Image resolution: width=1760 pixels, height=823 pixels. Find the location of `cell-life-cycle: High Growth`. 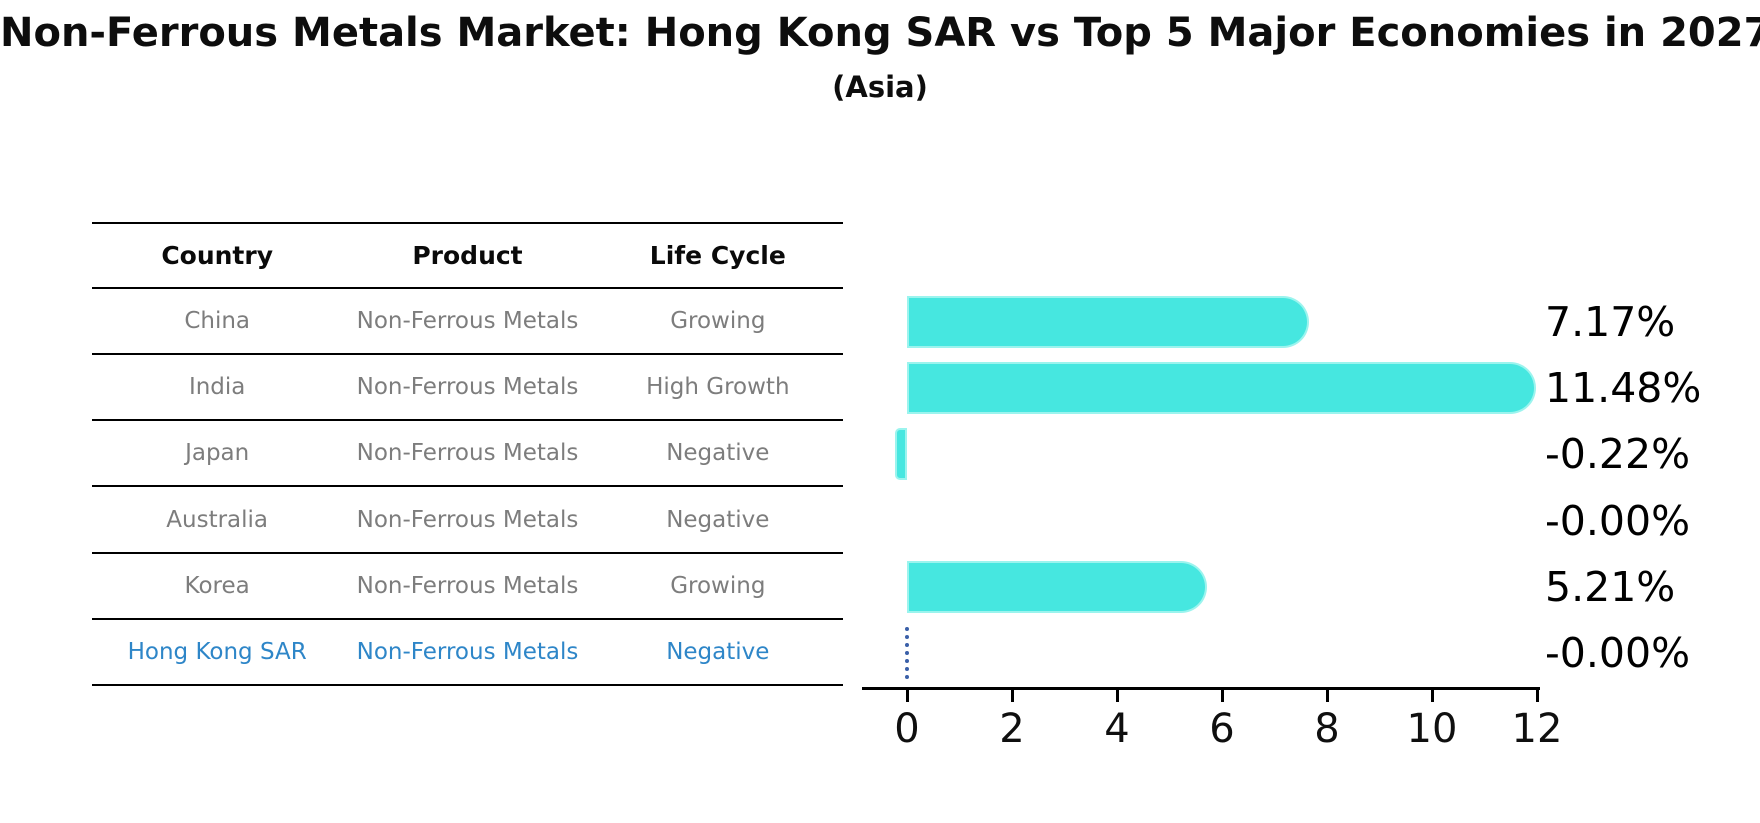

cell-life-cycle: High Growth is located at coordinates (718, 387).